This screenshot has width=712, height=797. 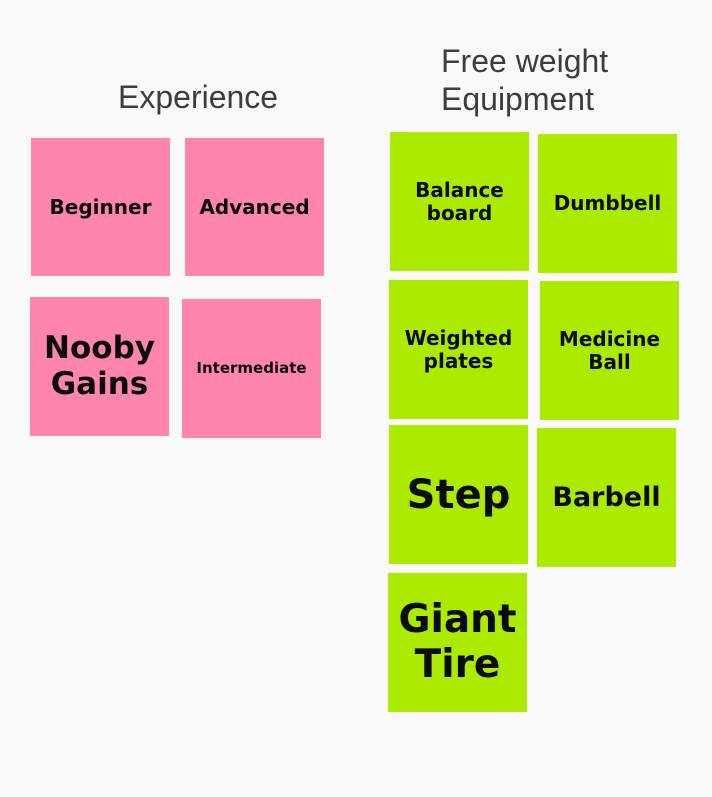 I want to click on note-text: Step, so click(x=458, y=494).